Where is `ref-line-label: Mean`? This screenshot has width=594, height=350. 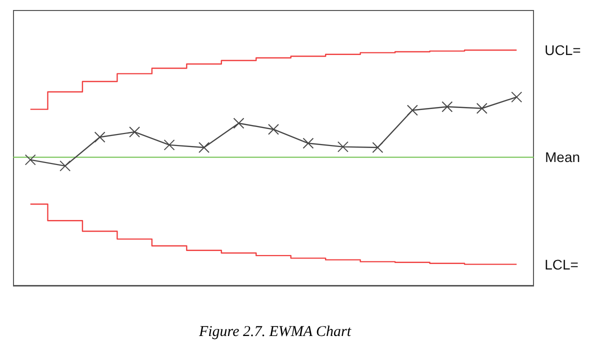 ref-line-label: Mean is located at coordinates (562, 157).